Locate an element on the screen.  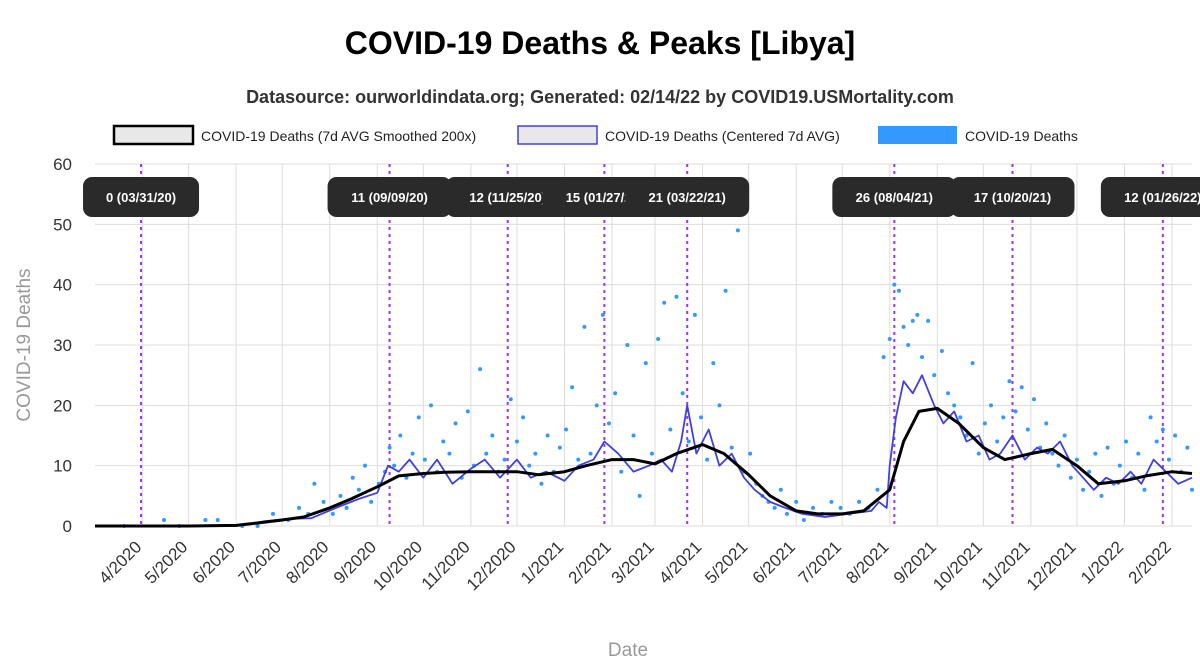
x-tick-label: 12/2021 is located at coordinates (1051, 565).